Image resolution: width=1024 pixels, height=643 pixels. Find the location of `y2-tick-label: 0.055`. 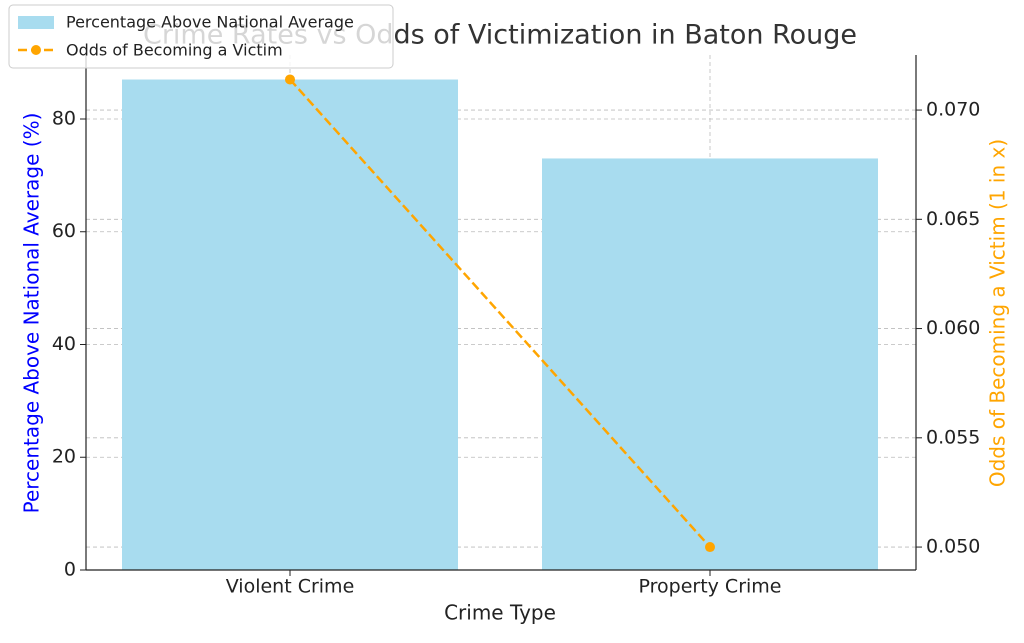

y2-tick-label: 0.055 is located at coordinates (953, 437).